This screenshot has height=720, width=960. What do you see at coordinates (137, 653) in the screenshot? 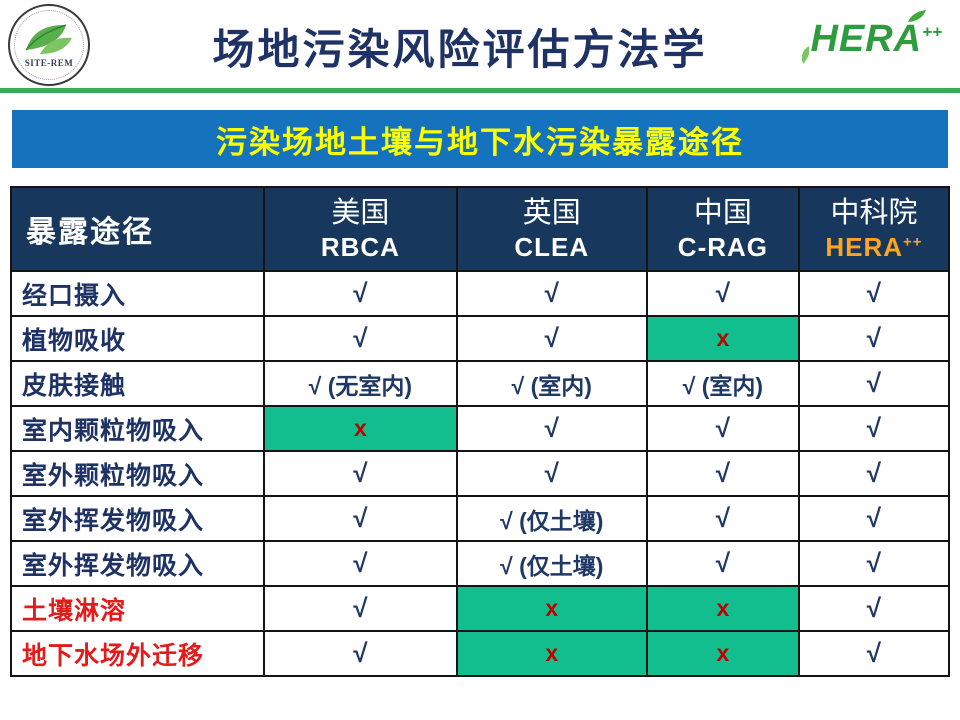
I see `row-label: 地下水场外迁移` at bounding box center [137, 653].